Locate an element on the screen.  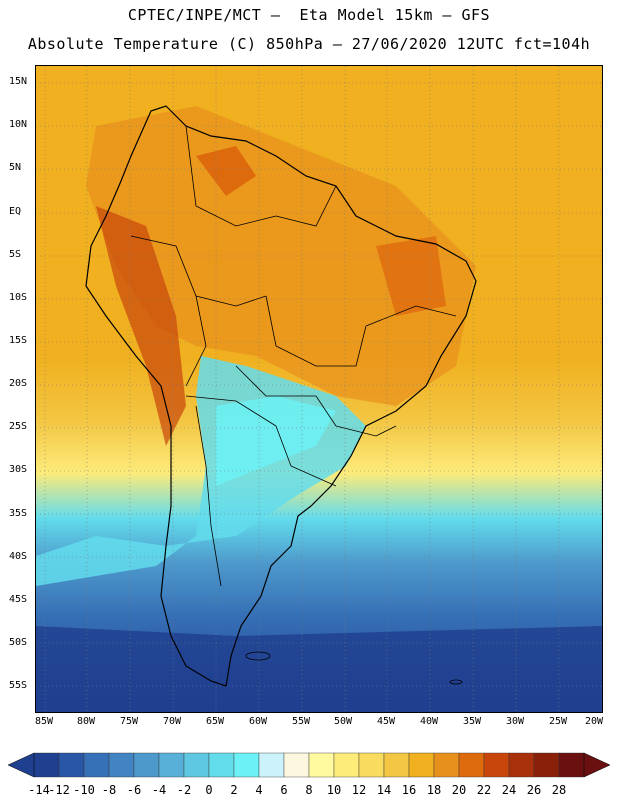
lat-label: 10S is located at coordinates (18, 297).